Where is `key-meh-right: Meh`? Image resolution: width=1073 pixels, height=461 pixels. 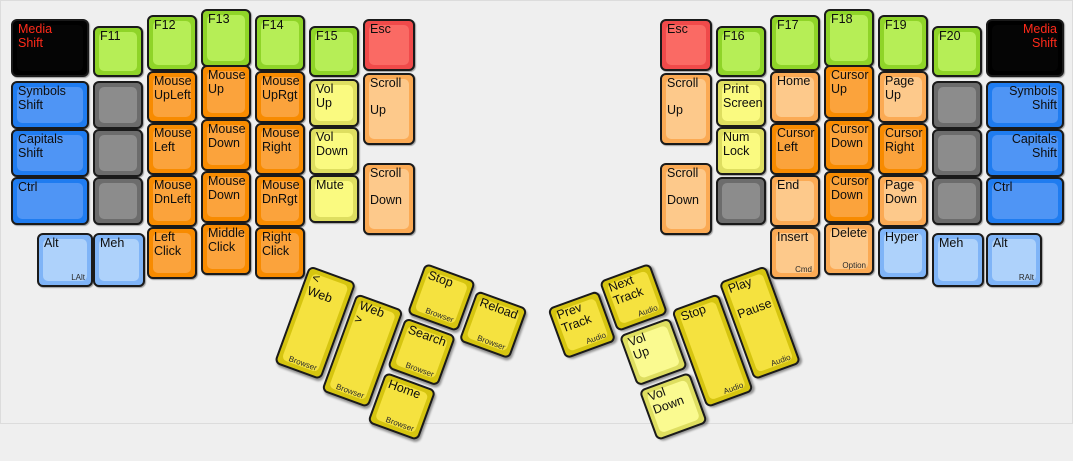
key-meh-right: Meh is located at coordinates (958, 260).